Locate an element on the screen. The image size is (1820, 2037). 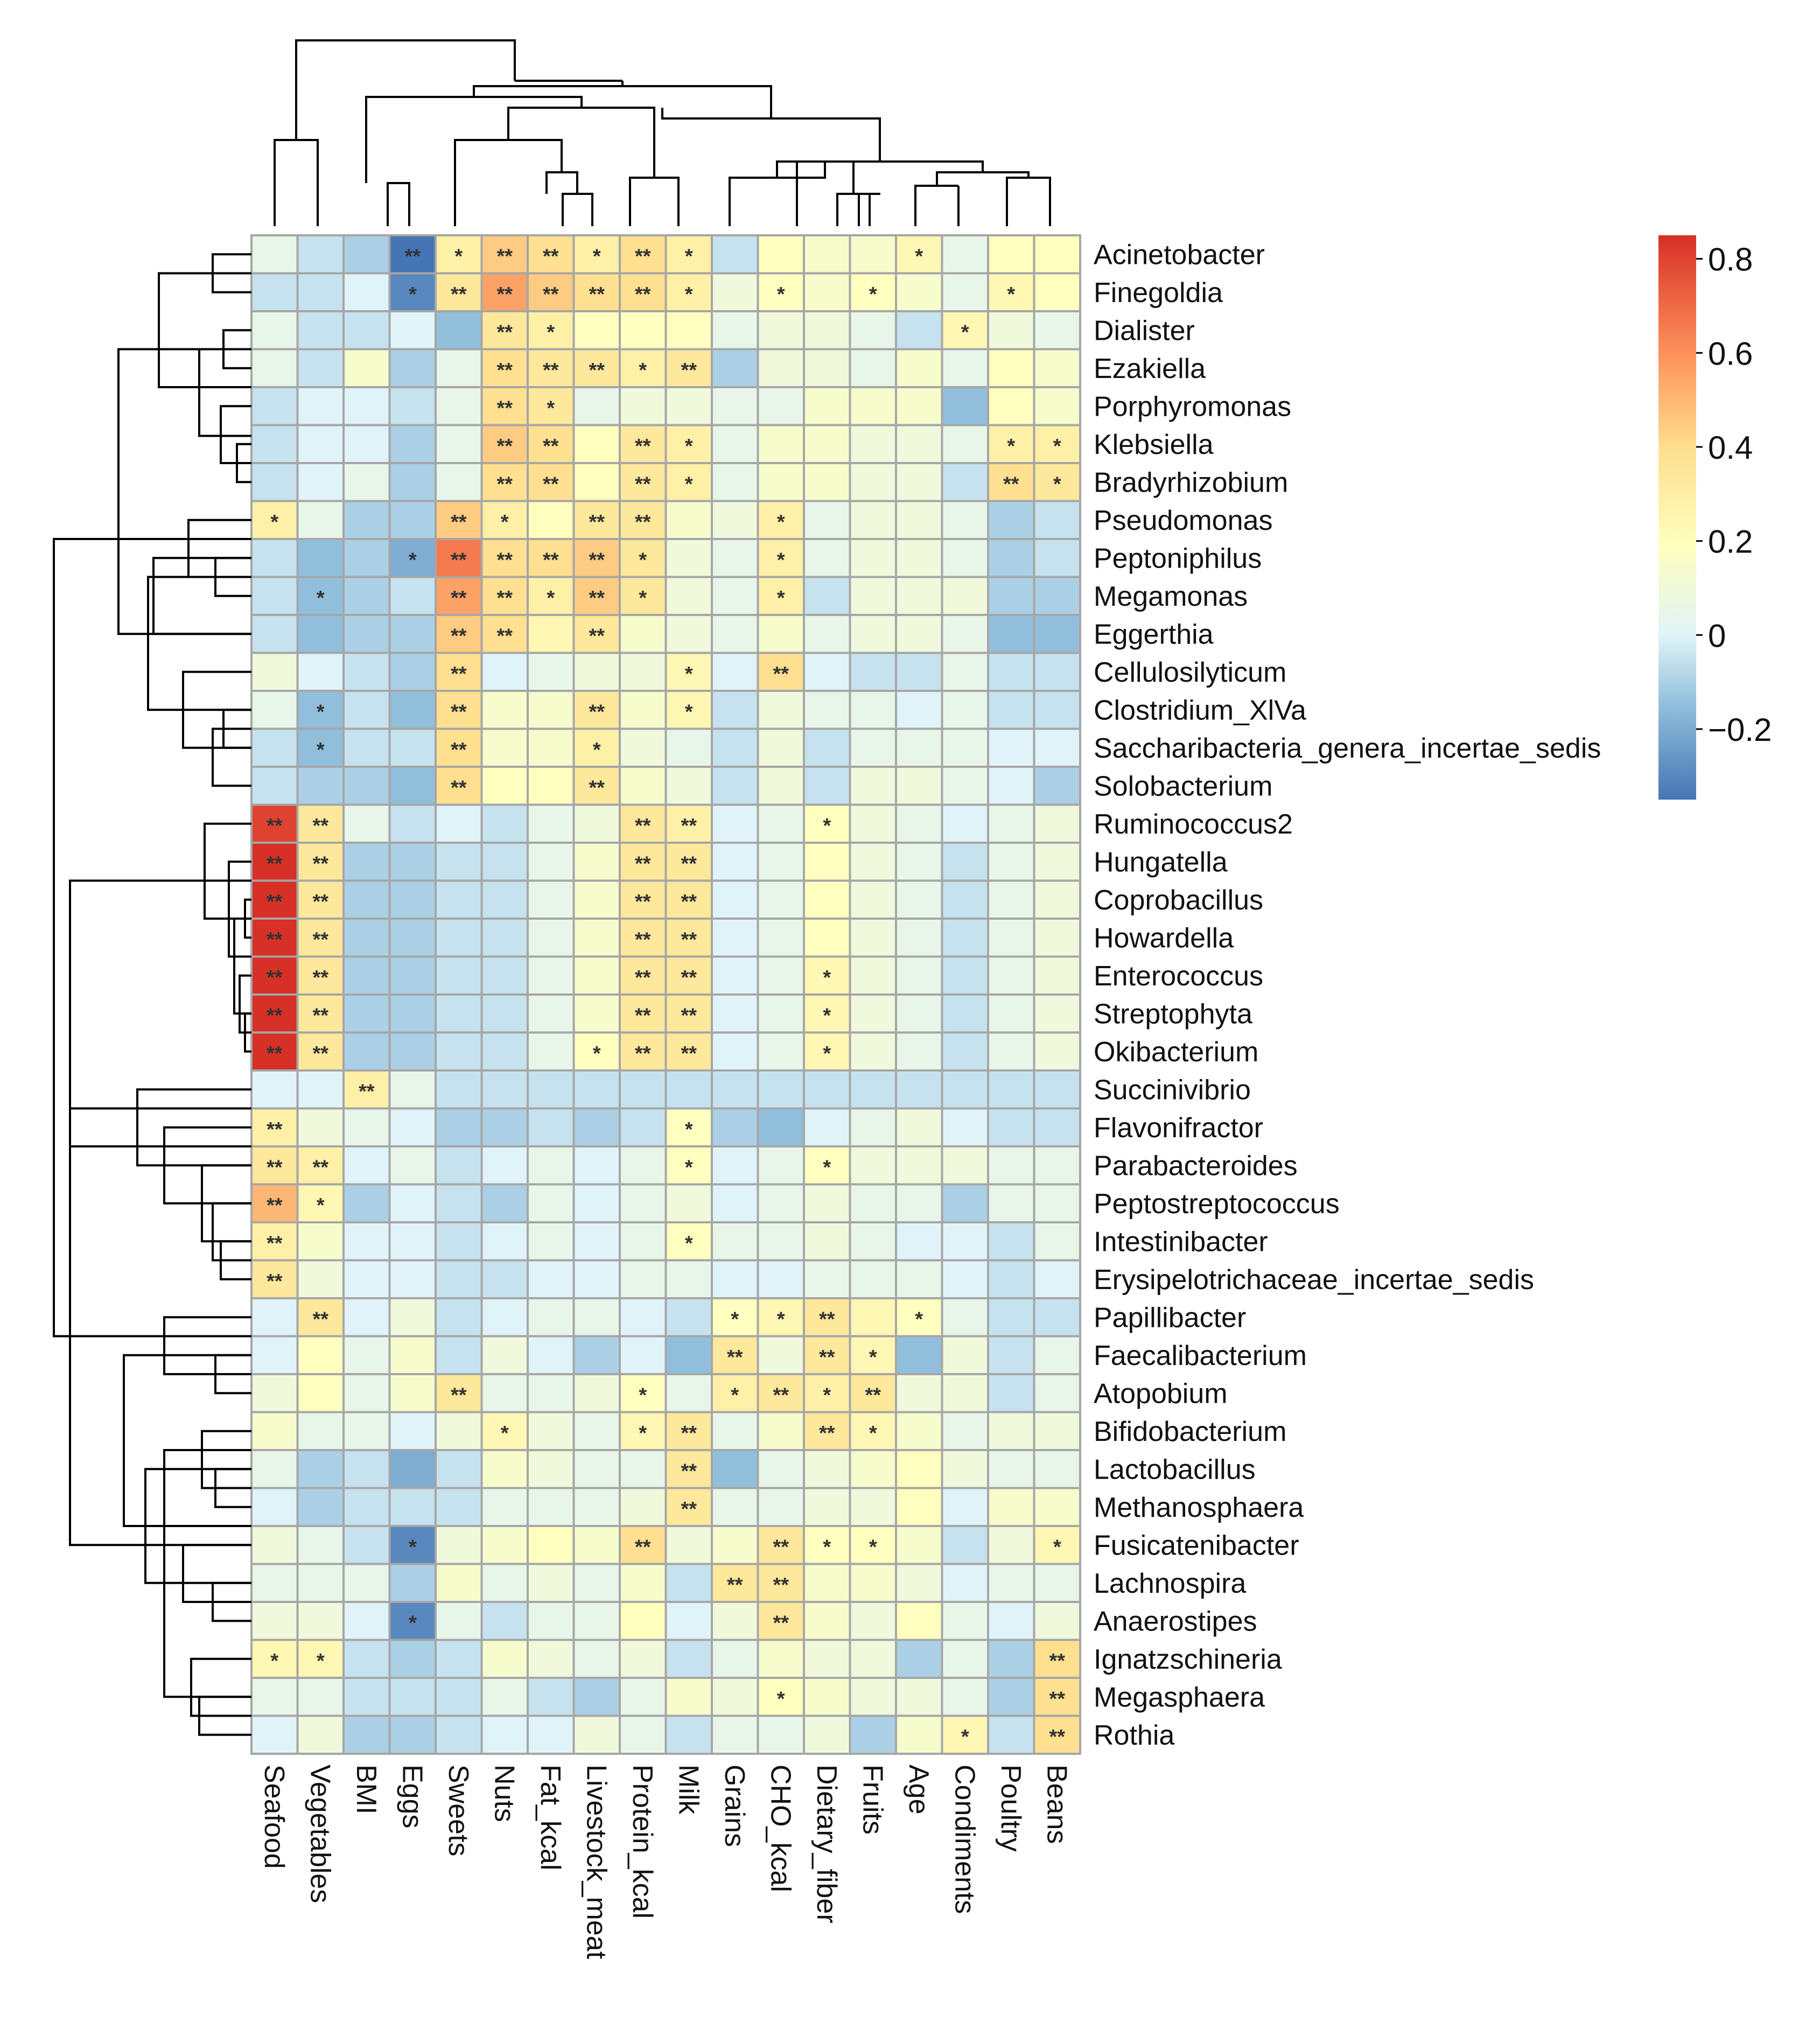
column-label: Milk is located at coordinates (688, 1790).